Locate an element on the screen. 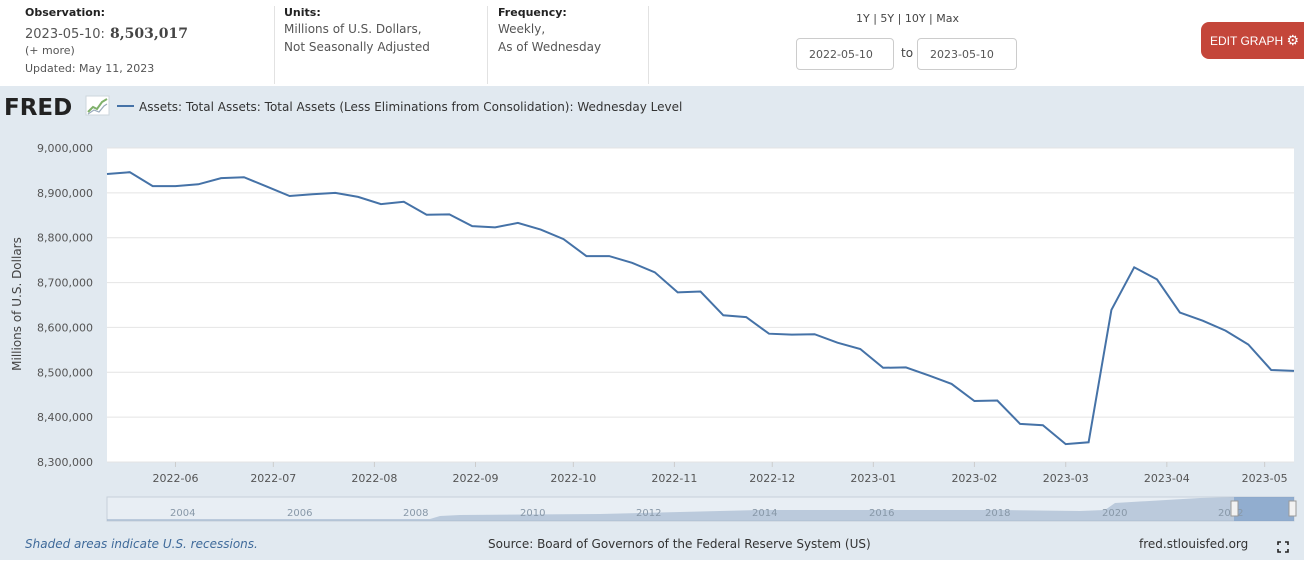  navigator-selection is located at coordinates (1264, 509).